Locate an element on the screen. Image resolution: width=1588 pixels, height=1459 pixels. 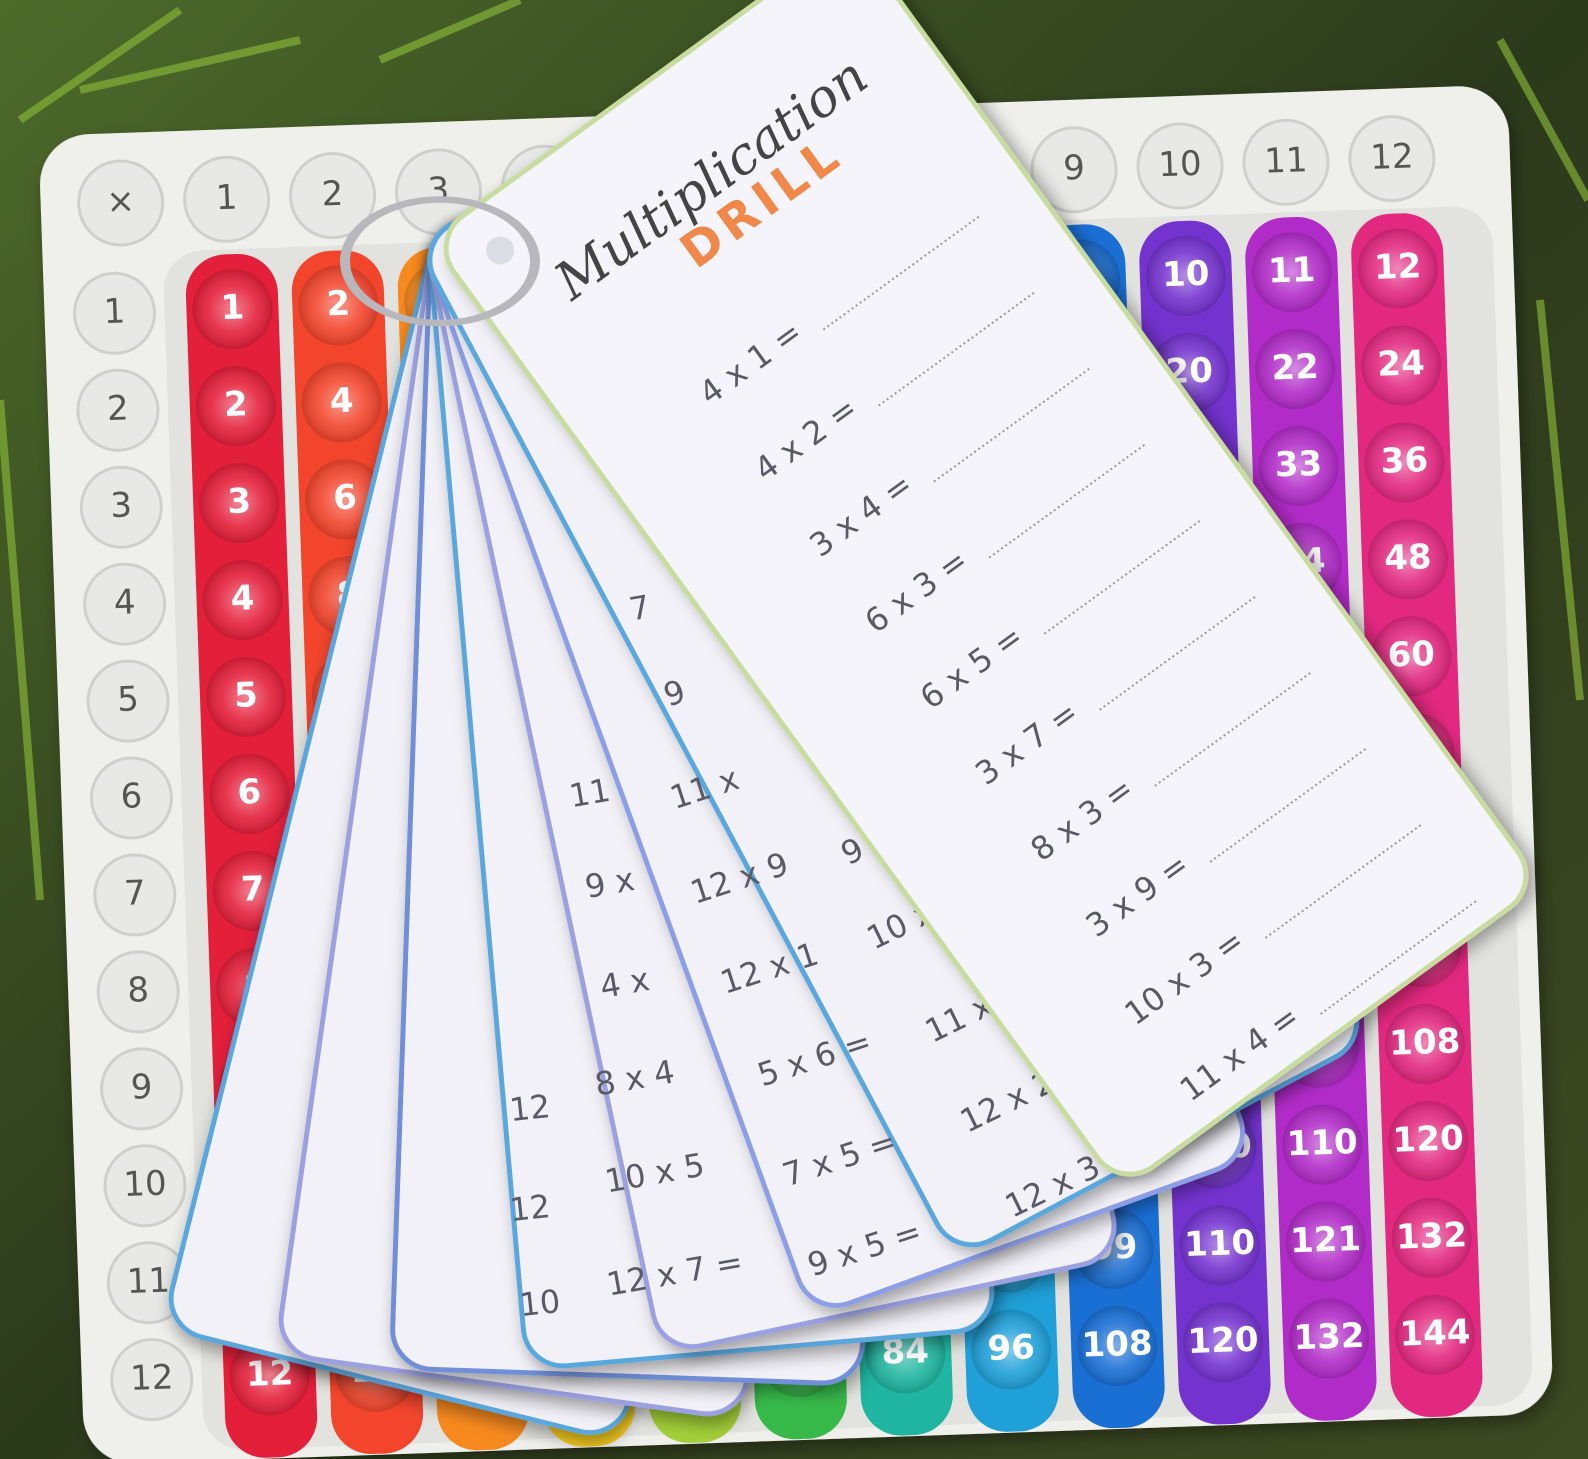
row-label: 3 is located at coordinates (121, 505).